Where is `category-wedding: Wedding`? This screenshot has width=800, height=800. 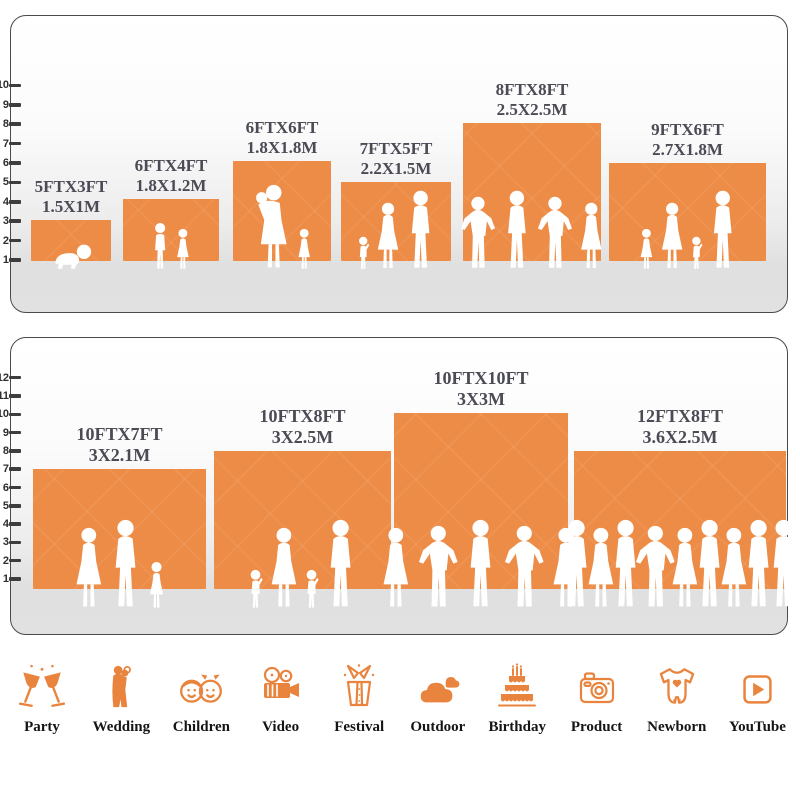
category-wedding: Wedding is located at coordinates (121, 698).